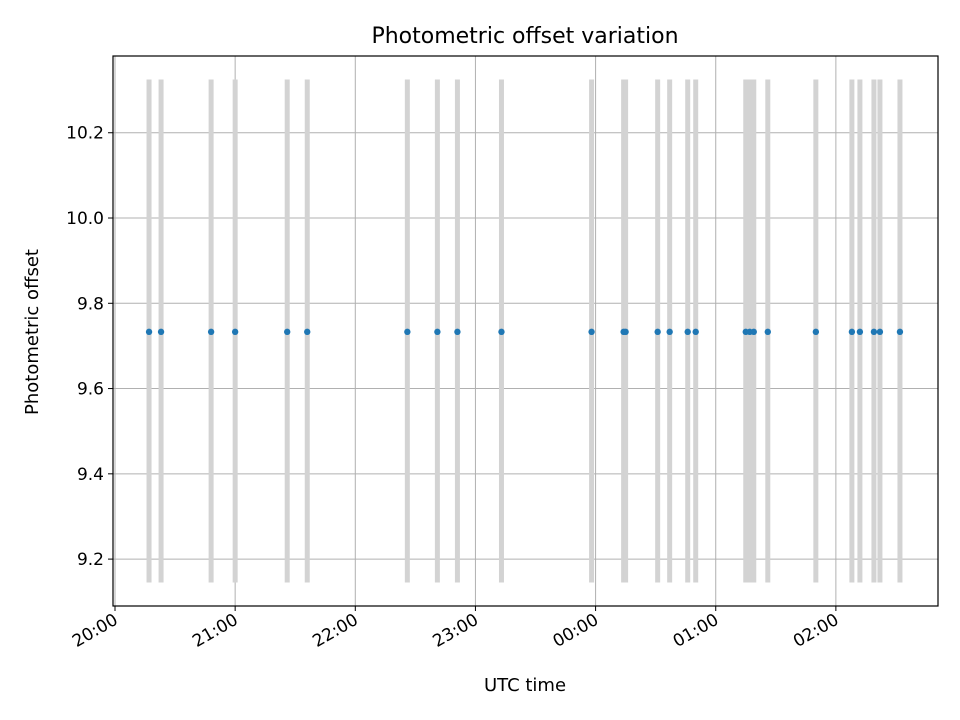 The width and height of the screenshot is (960, 720). What do you see at coordinates (90, 304) in the screenshot?
I see `y-tick-label: 9.8` at bounding box center [90, 304].